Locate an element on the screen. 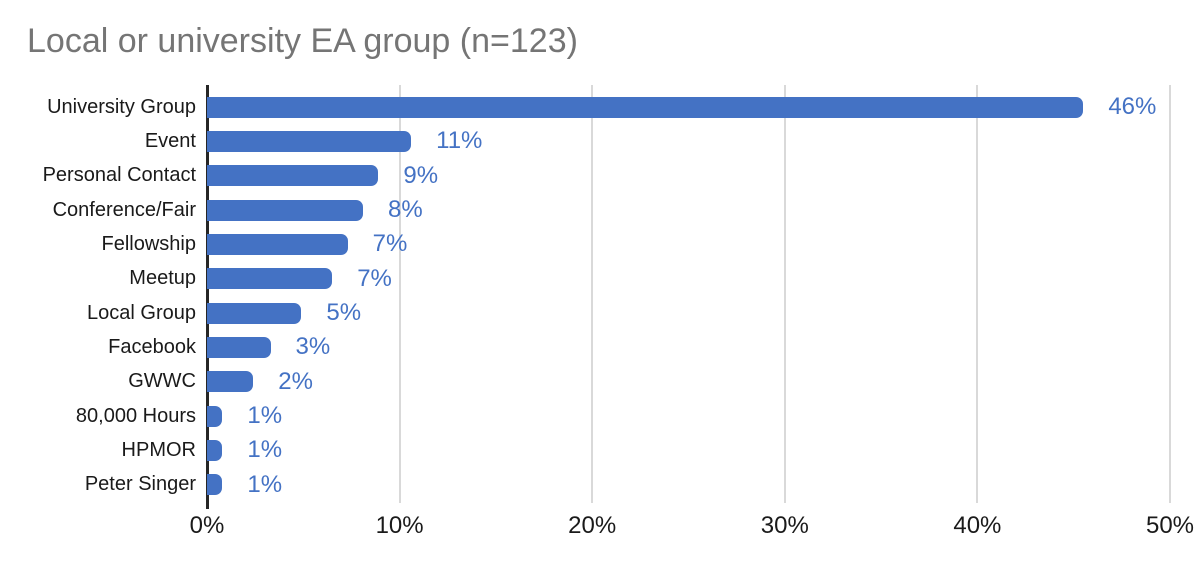 The width and height of the screenshot is (1200, 570). category-label: Event is located at coordinates (170, 140).